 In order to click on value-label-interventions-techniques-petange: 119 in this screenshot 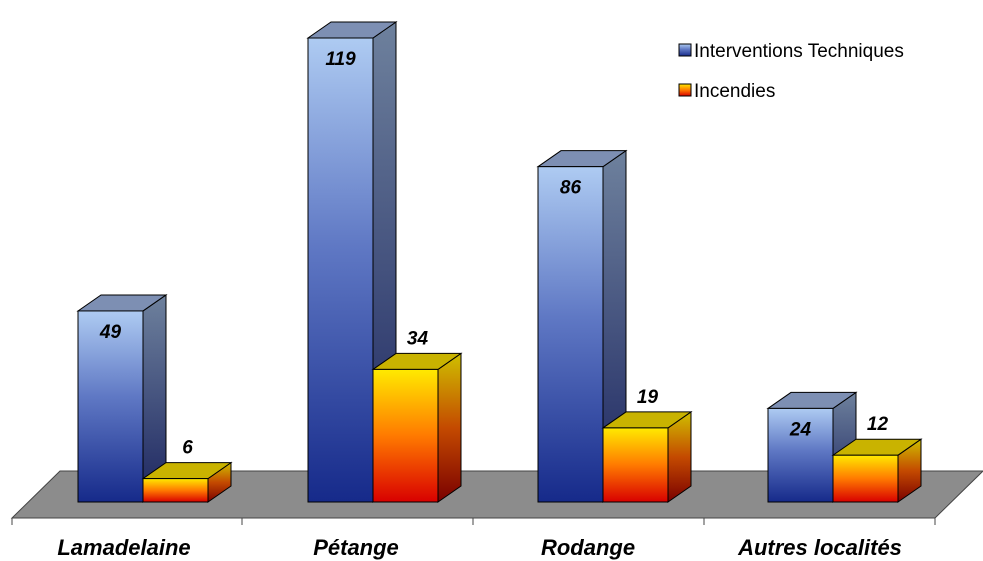, I will do `click(340, 59)`.